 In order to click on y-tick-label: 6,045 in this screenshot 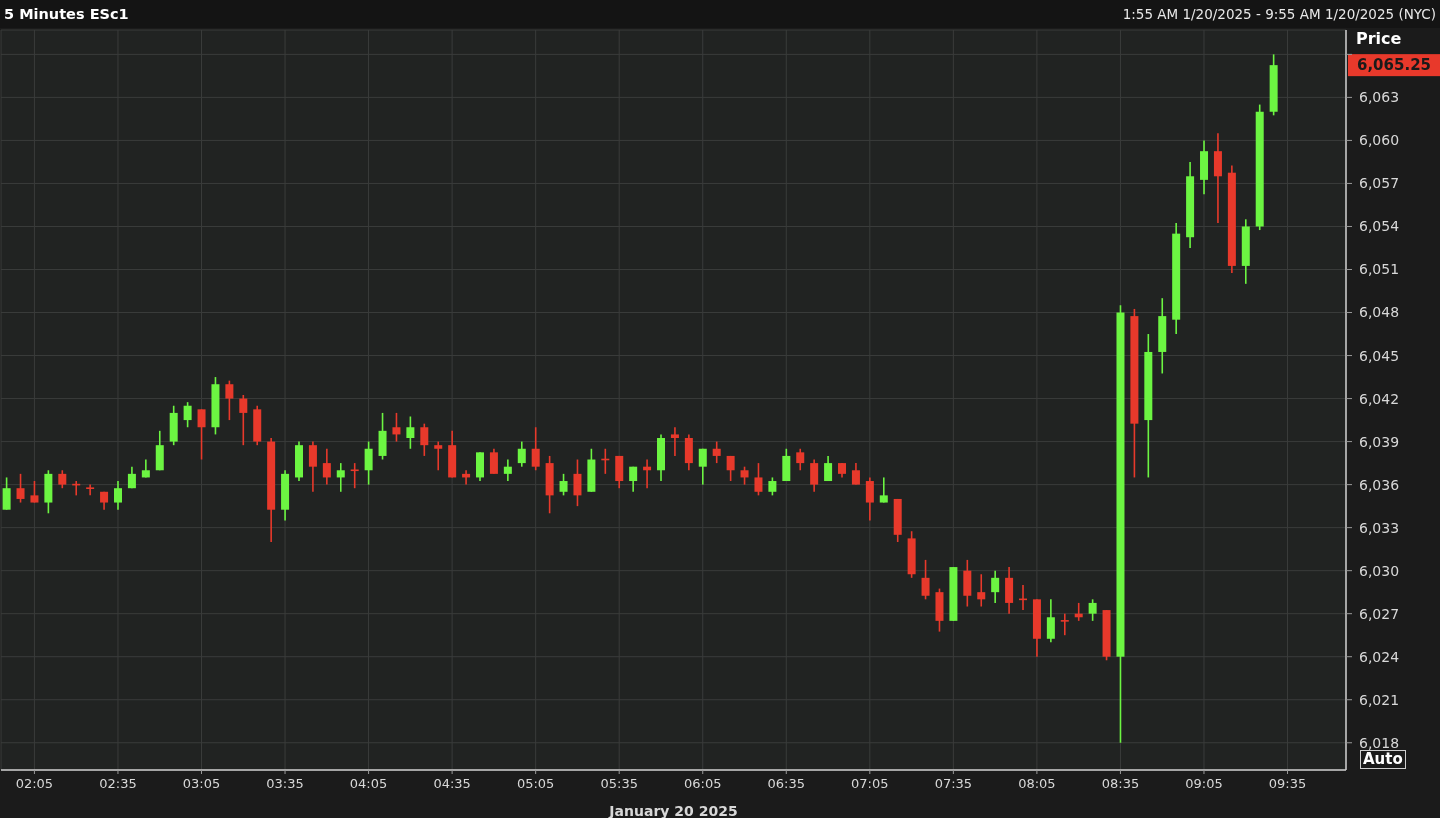, I will do `click(1379, 355)`.